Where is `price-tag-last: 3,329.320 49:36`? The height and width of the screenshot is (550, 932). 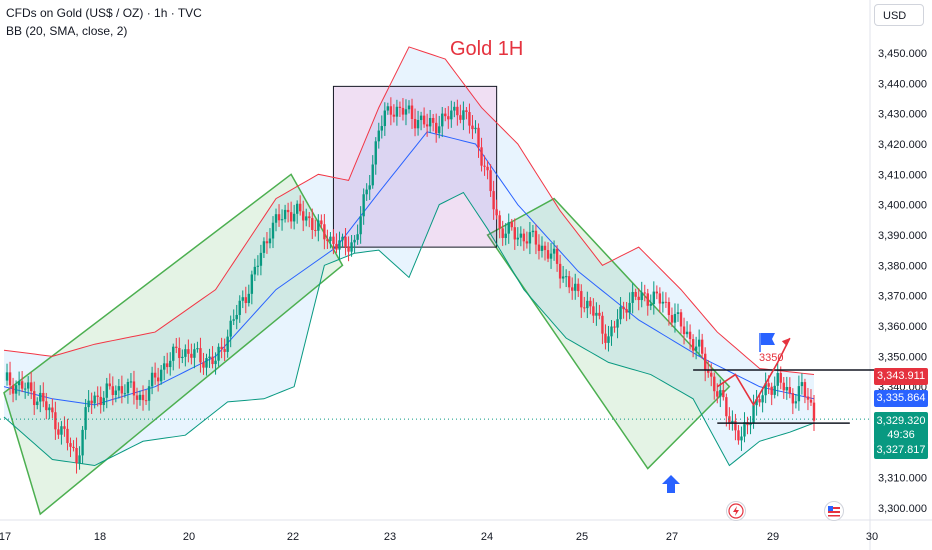
price-tag-last: 3,329.320 49:36 is located at coordinates (901, 428).